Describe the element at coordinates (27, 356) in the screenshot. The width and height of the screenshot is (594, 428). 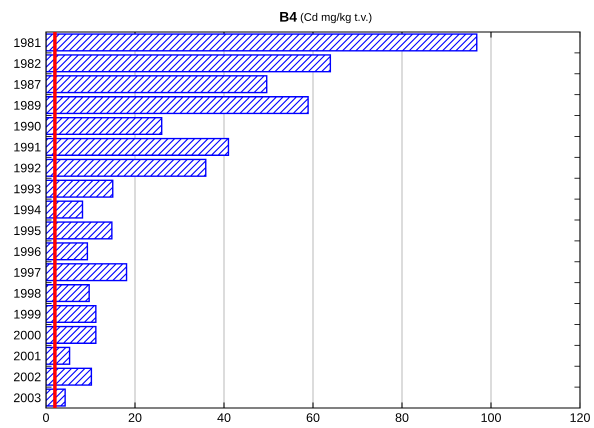
I see `y-tick-label: 2001` at that location.